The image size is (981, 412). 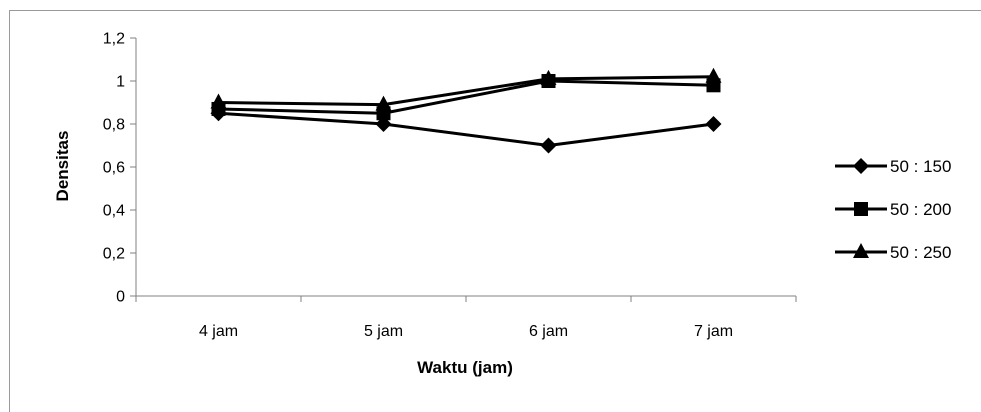 What do you see at coordinates (861, 166) in the screenshot?
I see `legend-marker-diamond` at bounding box center [861, 166].